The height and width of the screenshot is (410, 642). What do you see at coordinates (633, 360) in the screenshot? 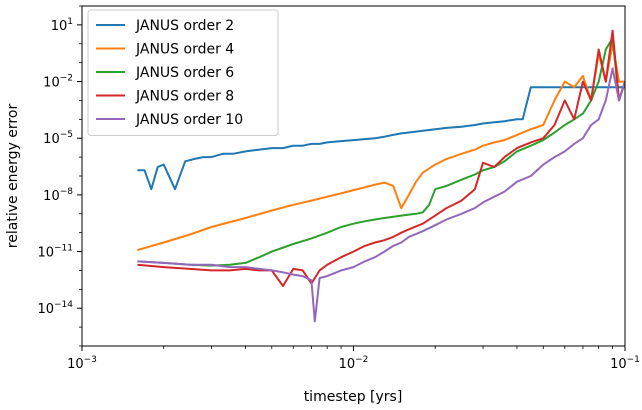
I see `x-tick-label-exponent: −1` at bounding box center [633, 360].